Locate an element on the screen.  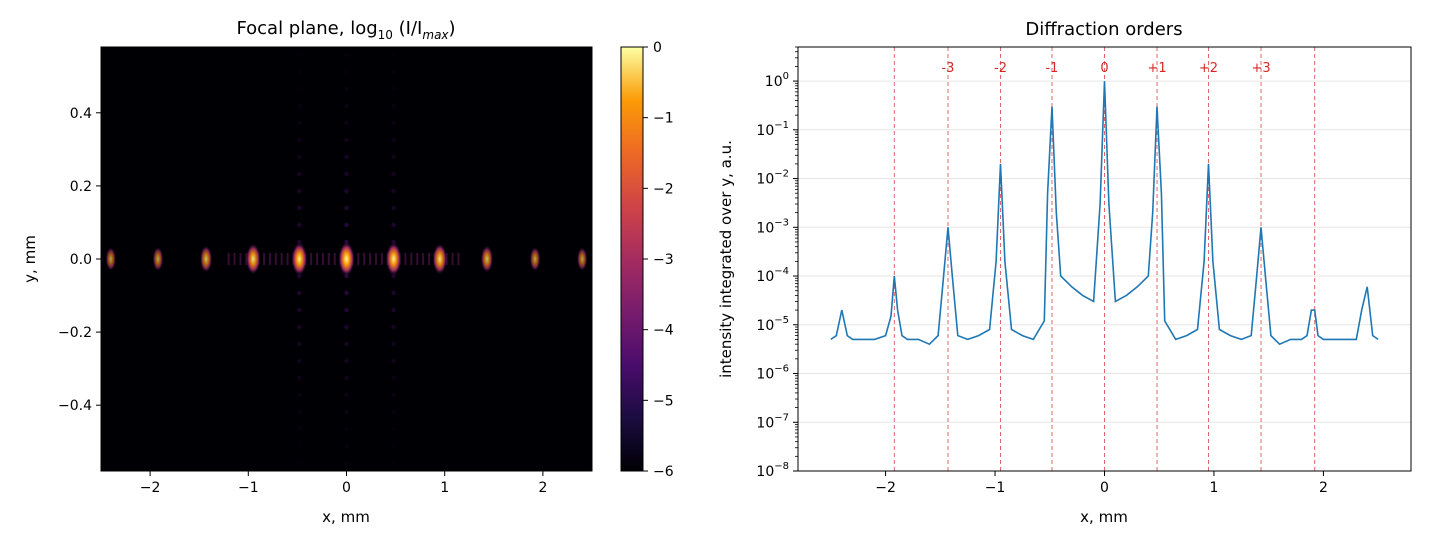
heatmap-x-axis: −2 −1 0 1 2 is located at coordinates (343, 483).